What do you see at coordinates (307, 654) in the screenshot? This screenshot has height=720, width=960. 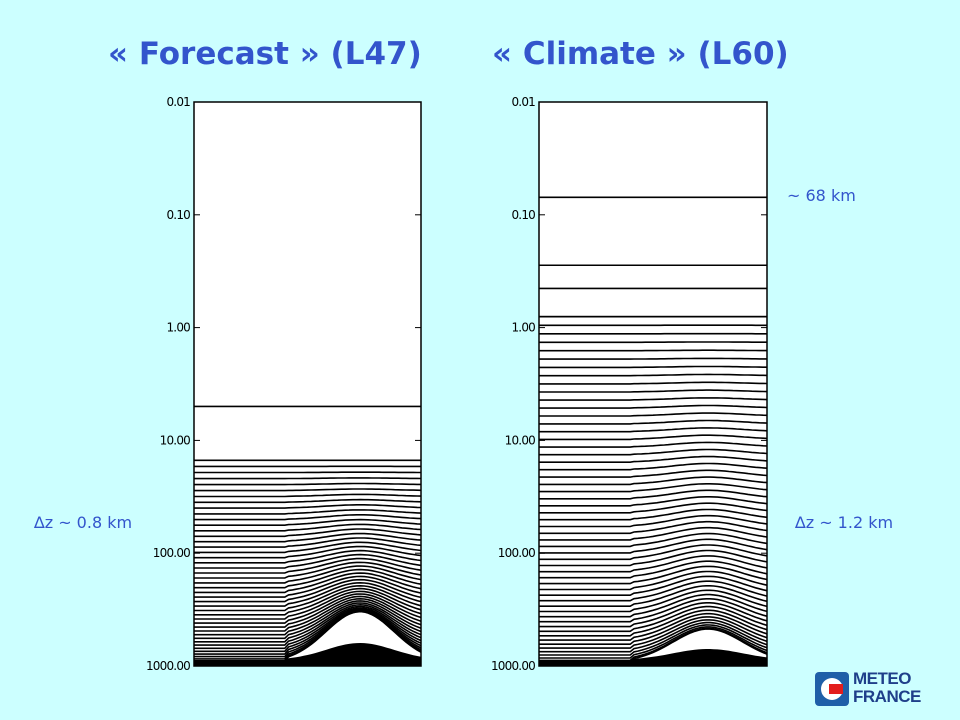 I see `forecast-surface` at bounding box center [307, 654].